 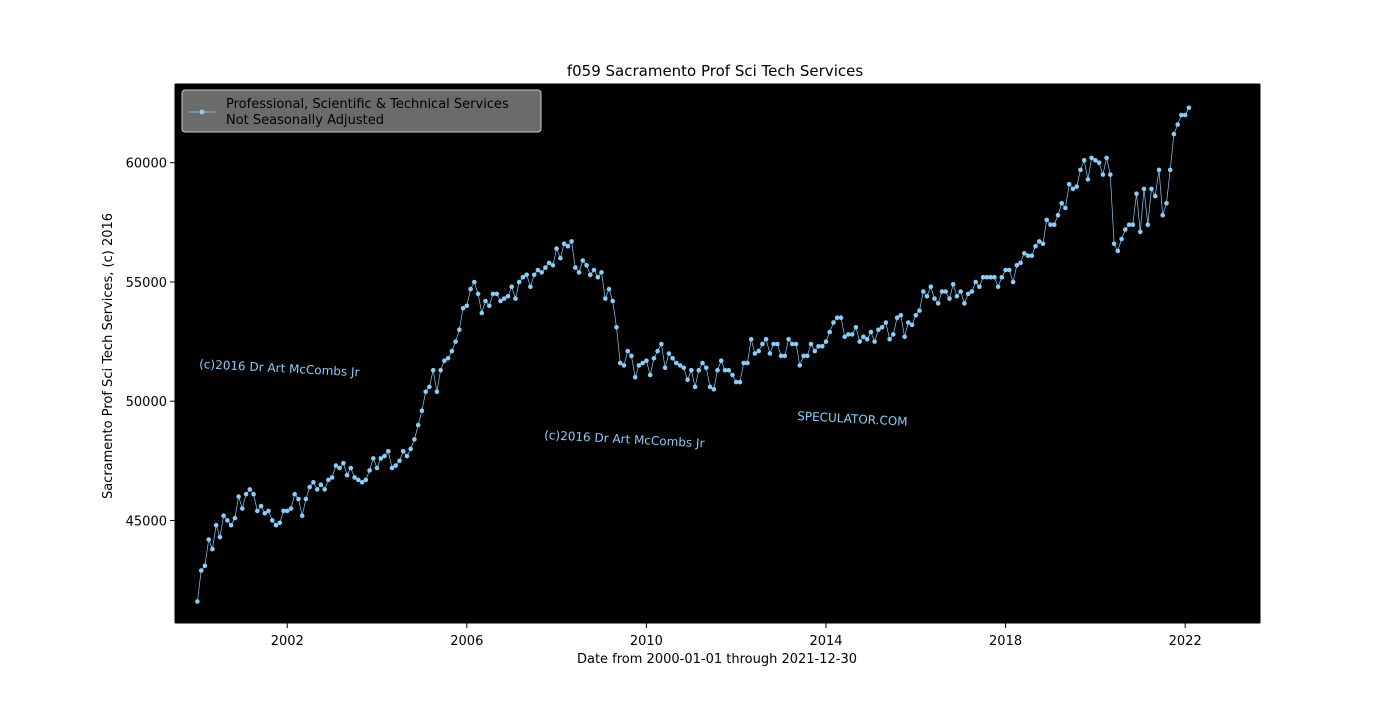 I want to click on watermark-text: SPECULATOR.COM, so click(x=852, y=419).